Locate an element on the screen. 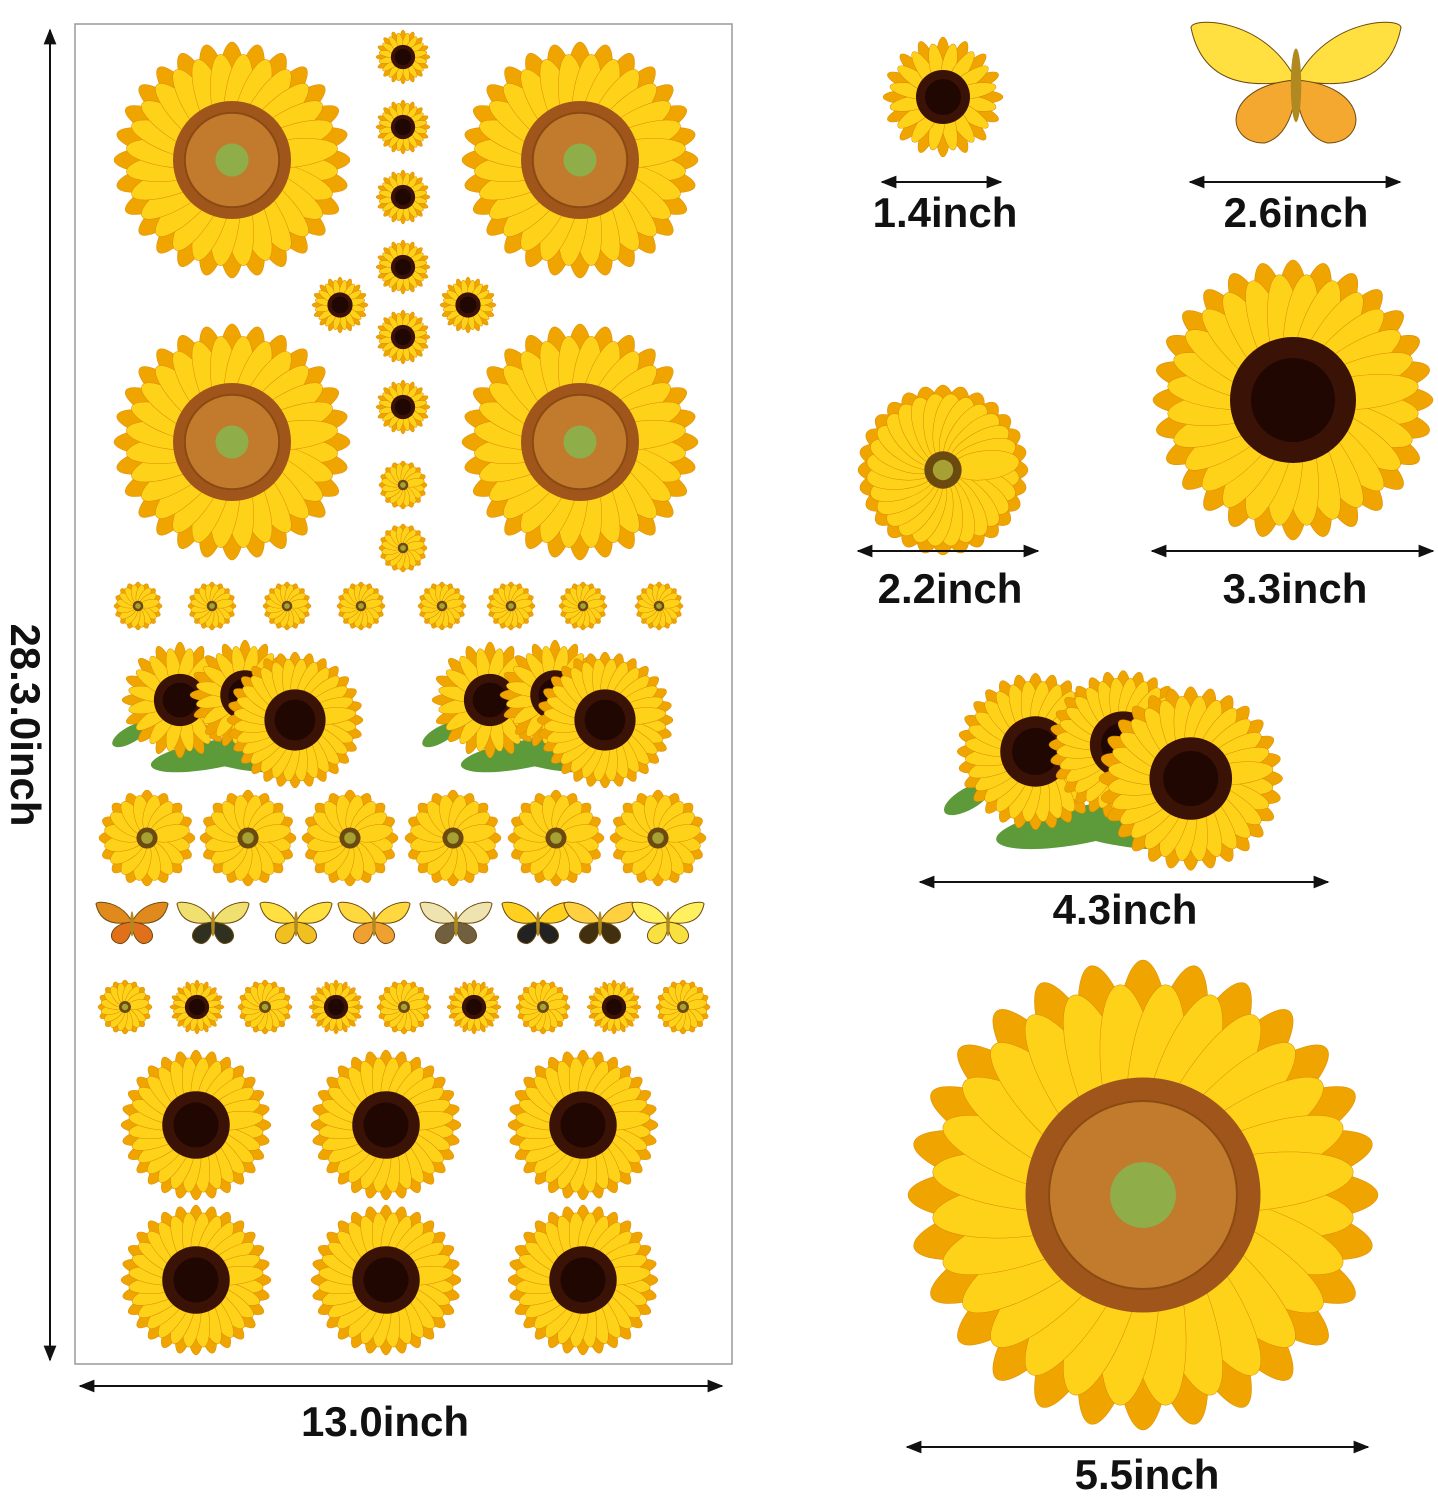 Image resolution: width=1438 pixels, height=1500 pixels. height-label: 28.3.0inch is located at coordinates (25, 724).